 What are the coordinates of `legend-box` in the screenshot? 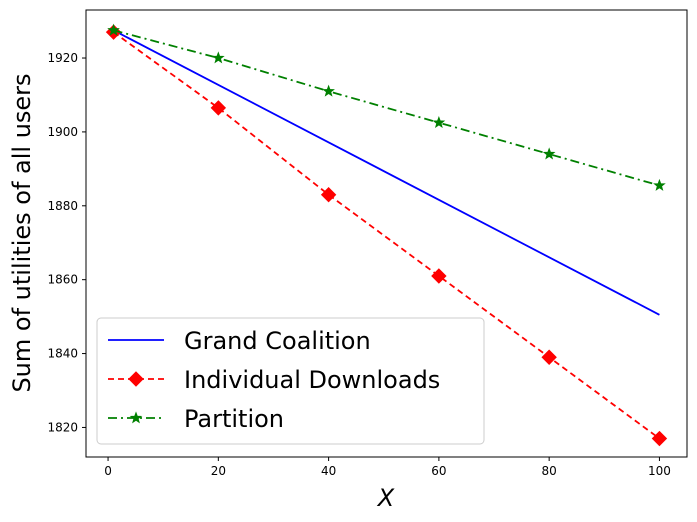 It's located at (290, 381).